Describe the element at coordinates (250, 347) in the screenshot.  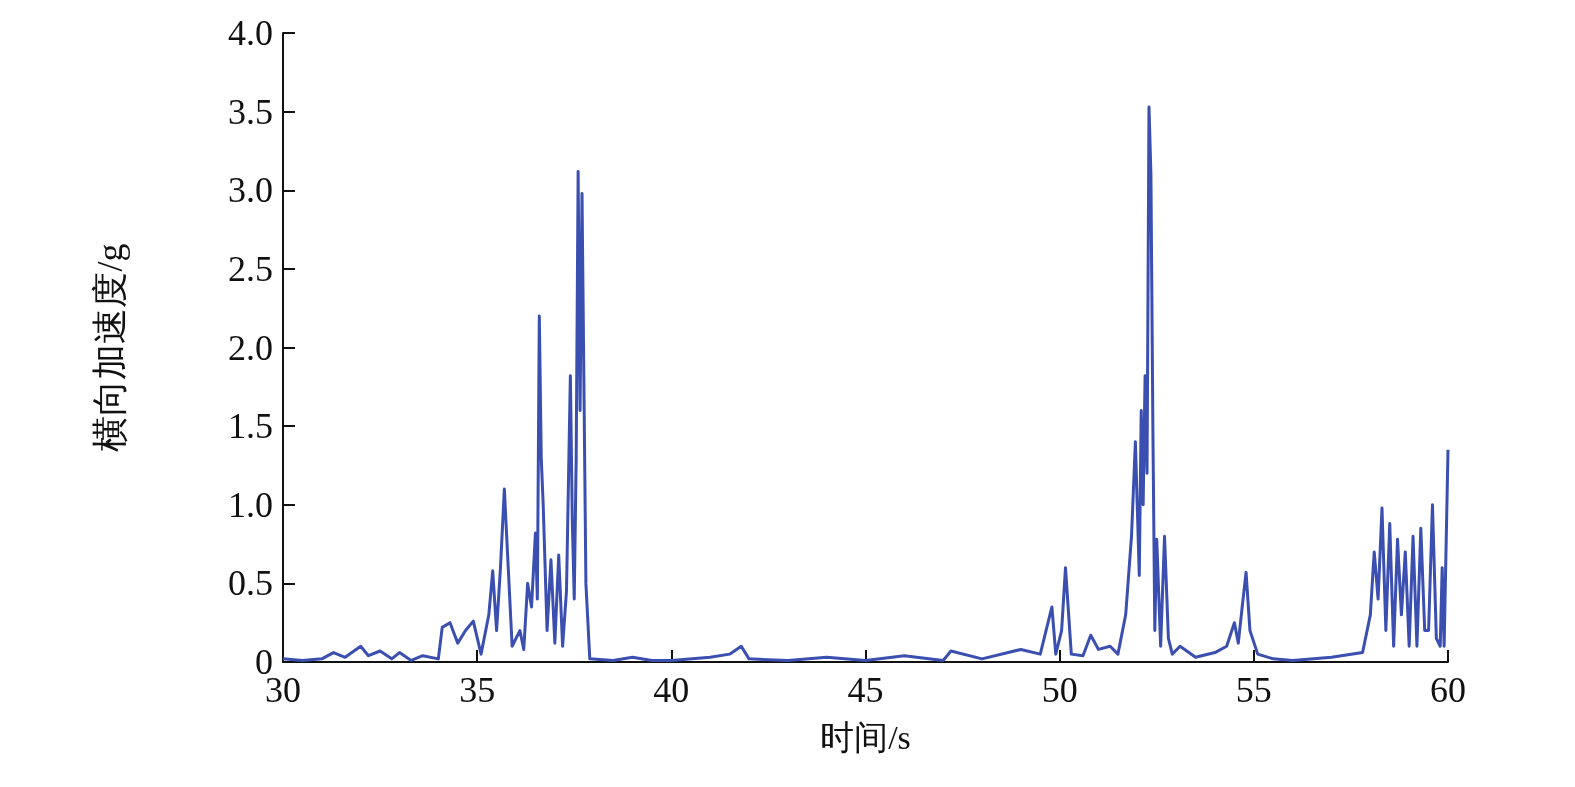
I see `y-tick-label: 2.0` at that location.